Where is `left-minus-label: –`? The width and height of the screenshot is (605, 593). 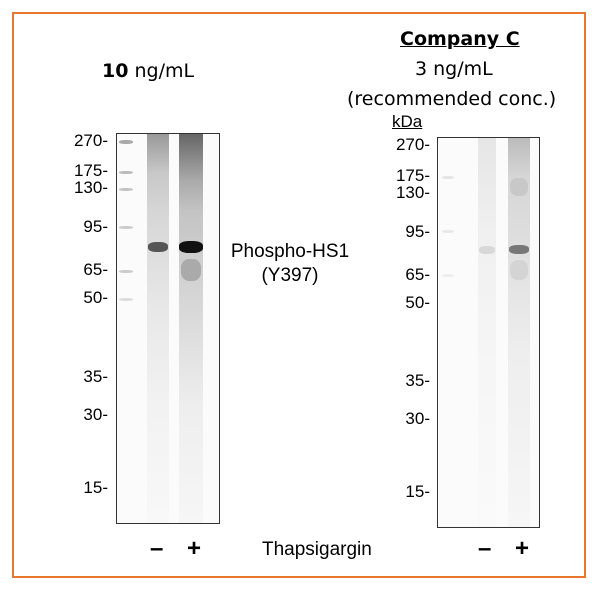
left-minus-label: – is located at coordinates (157, 548).